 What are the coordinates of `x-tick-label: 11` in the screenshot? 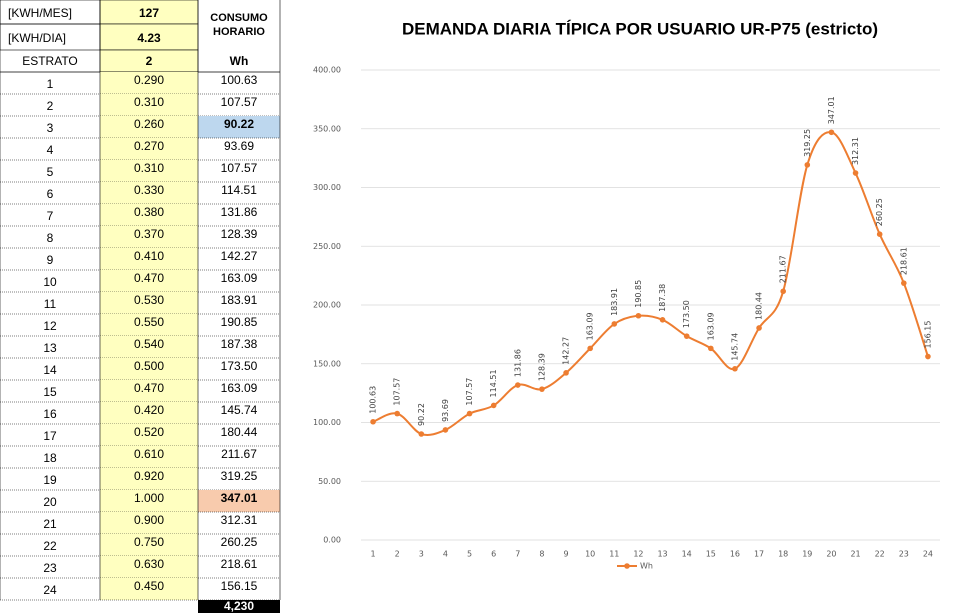 It's located at (614, 554).